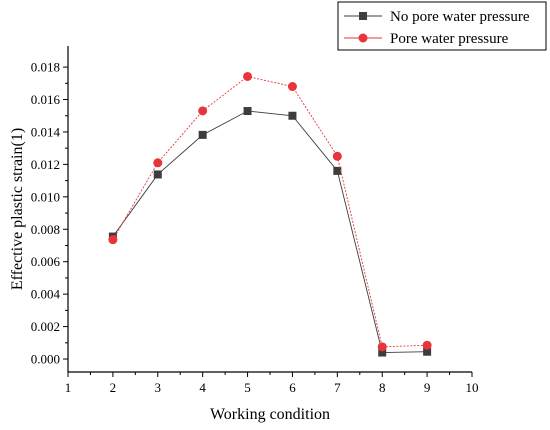 This screenshot has height=430, width=550. Describe the element at coordinates (113, 387) in the screenshot. I see `x-tick-label: 2` at that location.